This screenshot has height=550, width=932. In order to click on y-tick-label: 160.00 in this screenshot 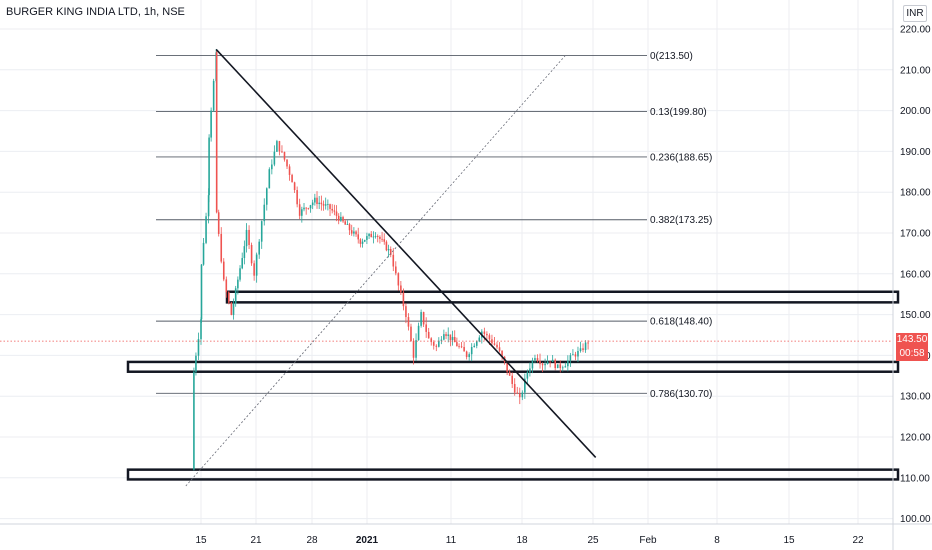, I will do `click(915, 274)`.